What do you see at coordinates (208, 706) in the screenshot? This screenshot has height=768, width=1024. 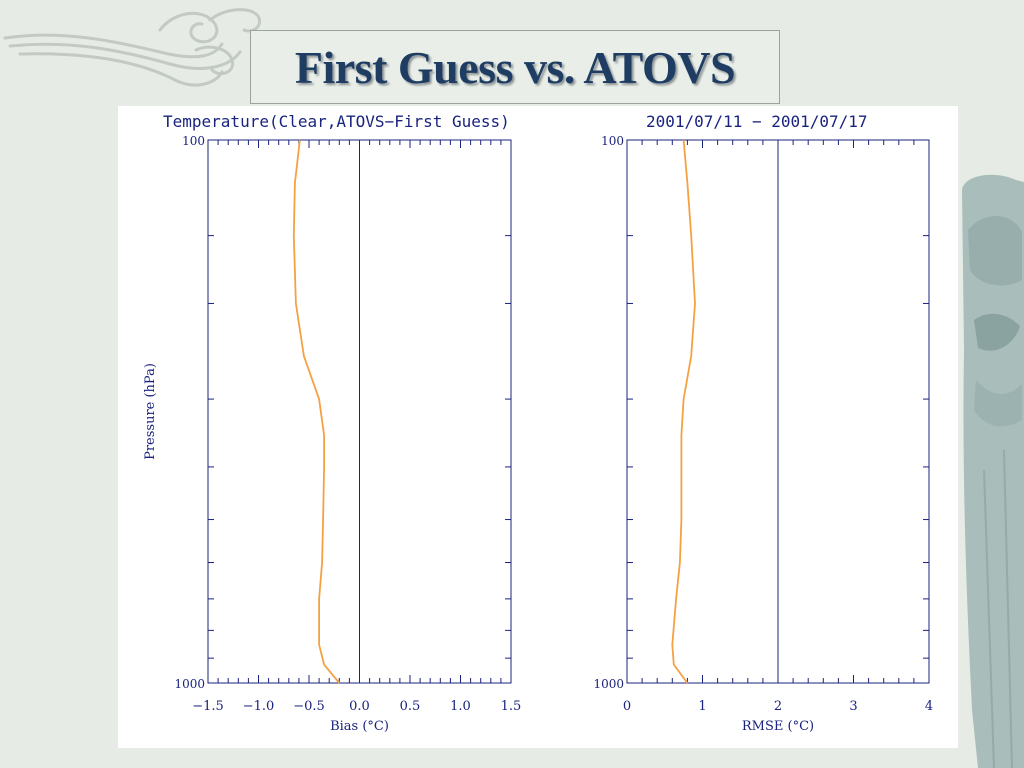 I see `x-tick-label: −1.5` at bounding box center [208, 706].